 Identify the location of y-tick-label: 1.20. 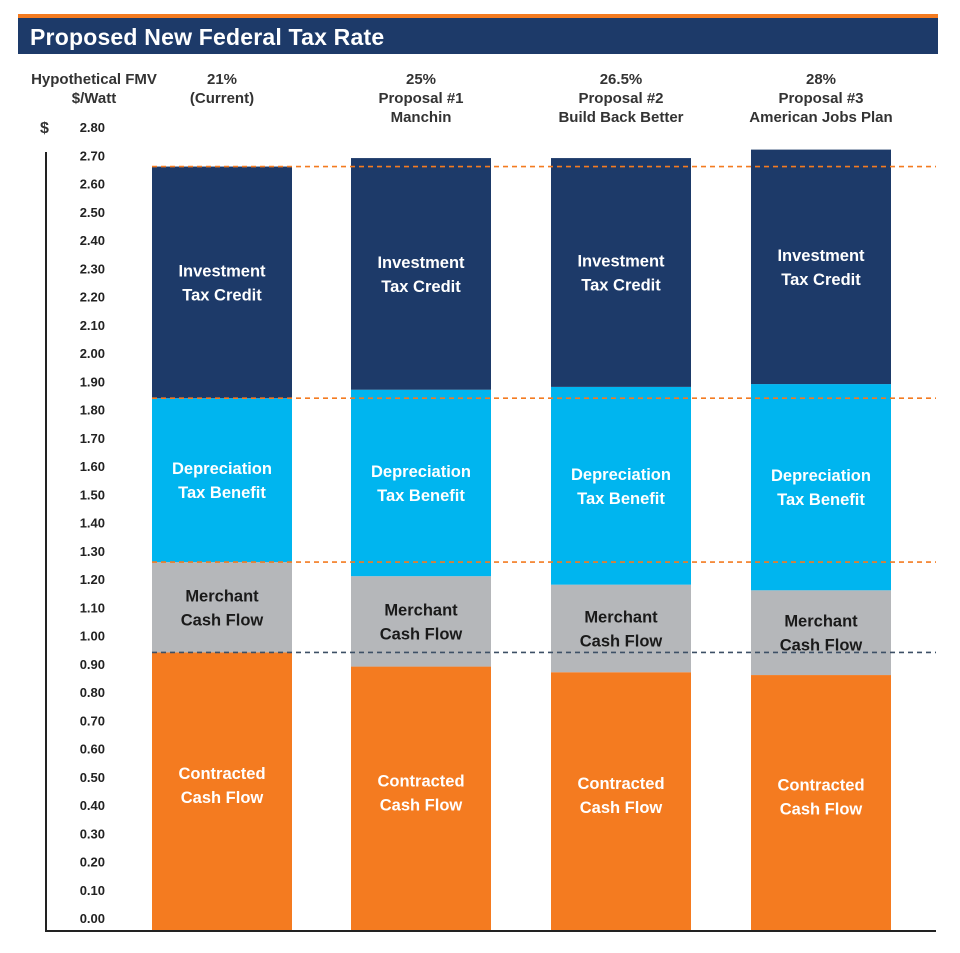
(92, 579).